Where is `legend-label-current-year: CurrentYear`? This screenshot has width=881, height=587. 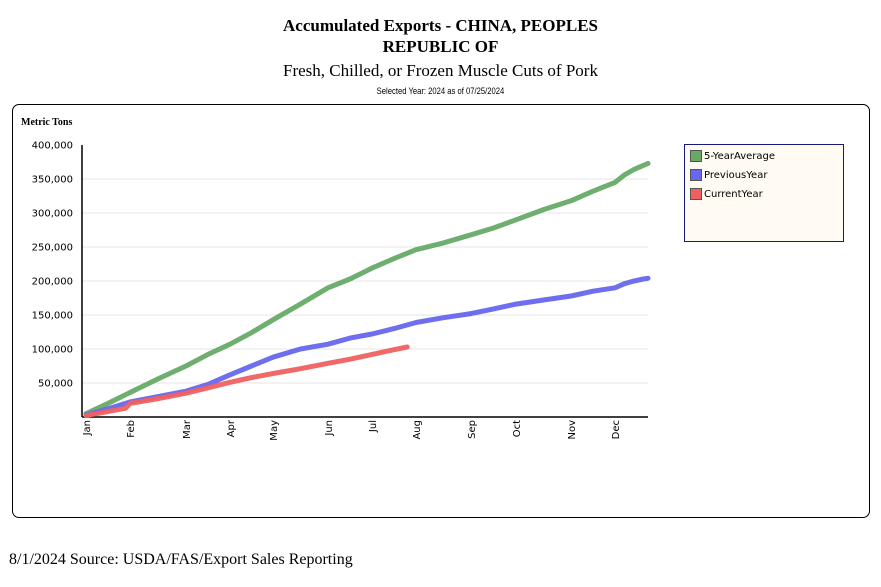
legend-label-current-year: CurrentYear is located at coordinates (733, 194).